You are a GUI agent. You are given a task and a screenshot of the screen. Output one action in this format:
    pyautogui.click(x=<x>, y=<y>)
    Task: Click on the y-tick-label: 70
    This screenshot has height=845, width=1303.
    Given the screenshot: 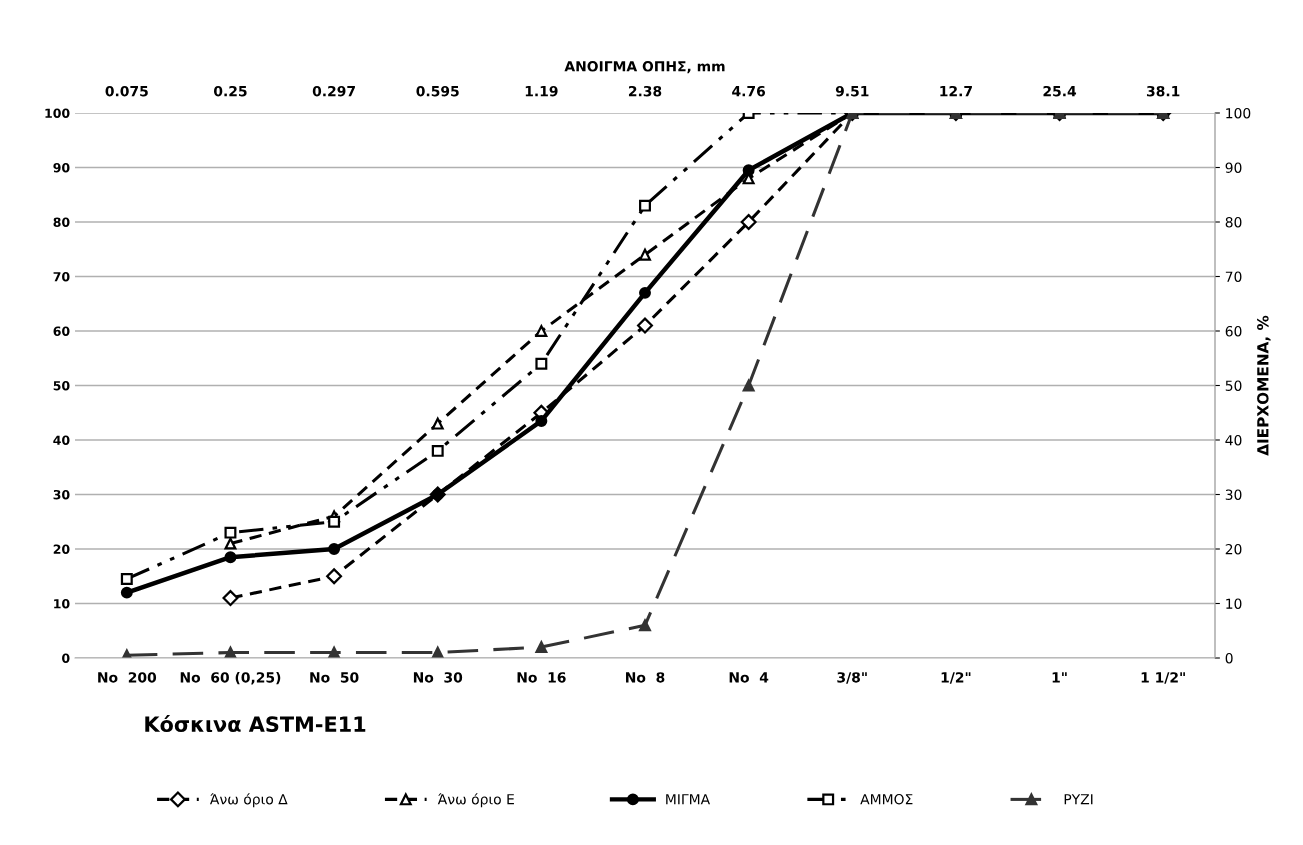 What is the action you would take?
    pyautogui.click(x=61, y=276)
    